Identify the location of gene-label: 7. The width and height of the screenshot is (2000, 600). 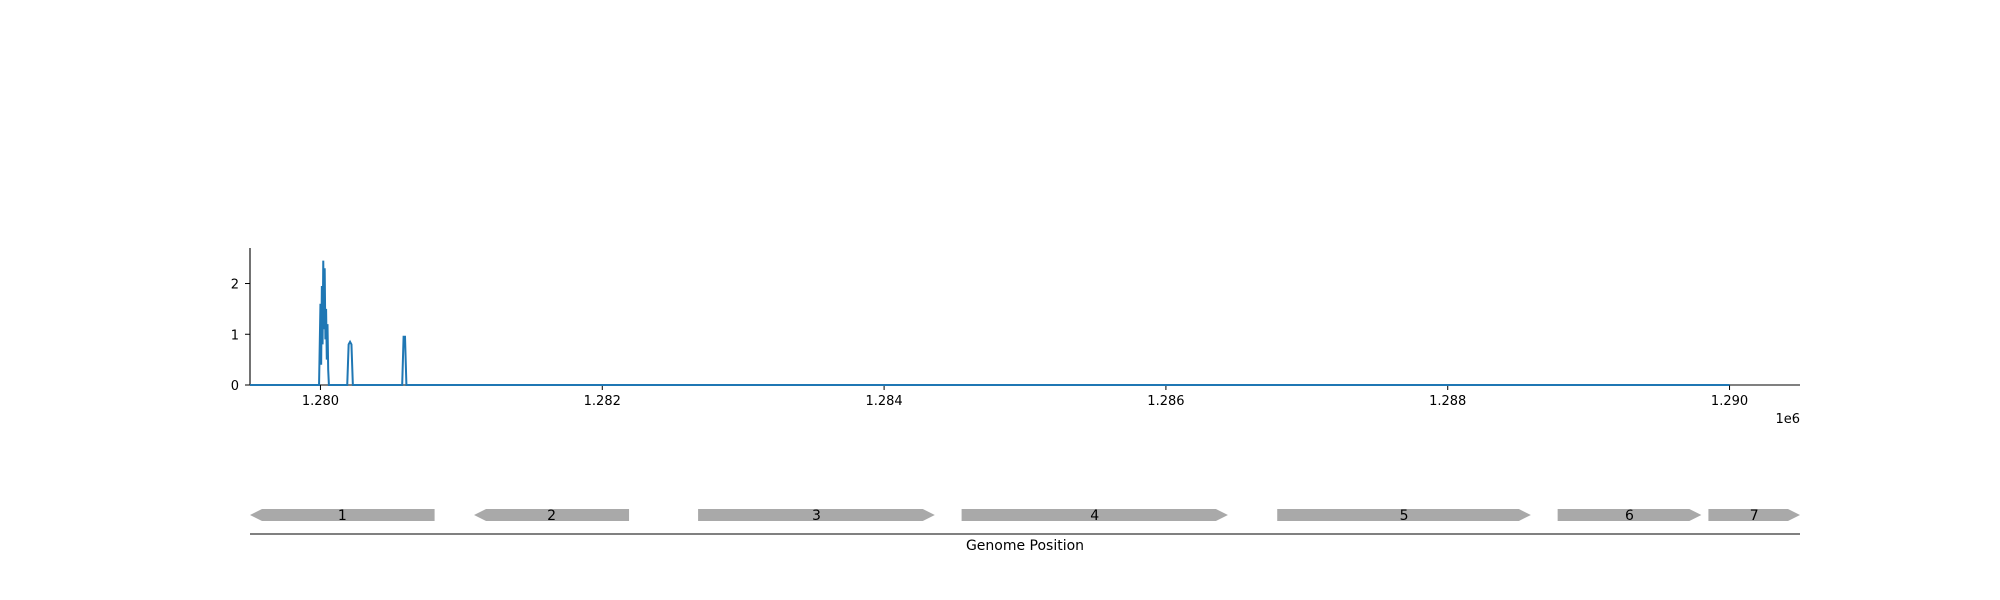
(1754, 516).